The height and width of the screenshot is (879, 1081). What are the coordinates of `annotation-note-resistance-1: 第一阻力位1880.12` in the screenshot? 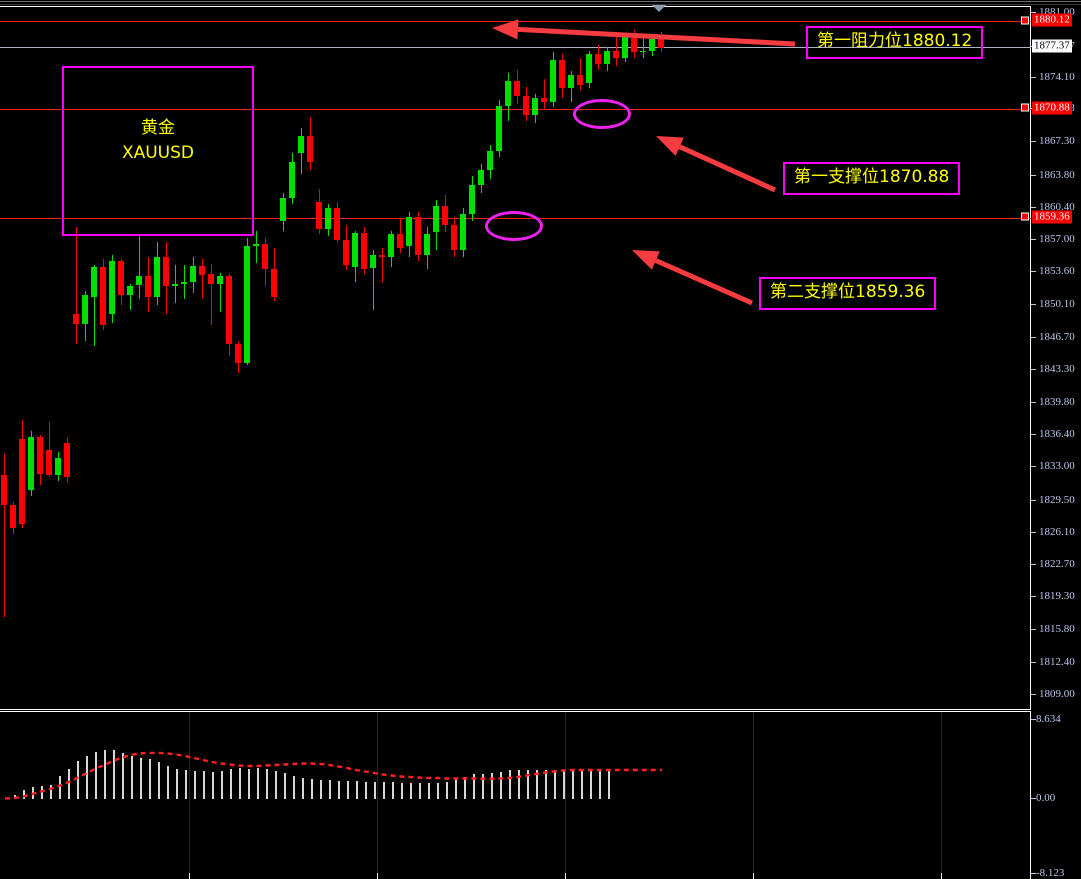 It's located at (895, 42).